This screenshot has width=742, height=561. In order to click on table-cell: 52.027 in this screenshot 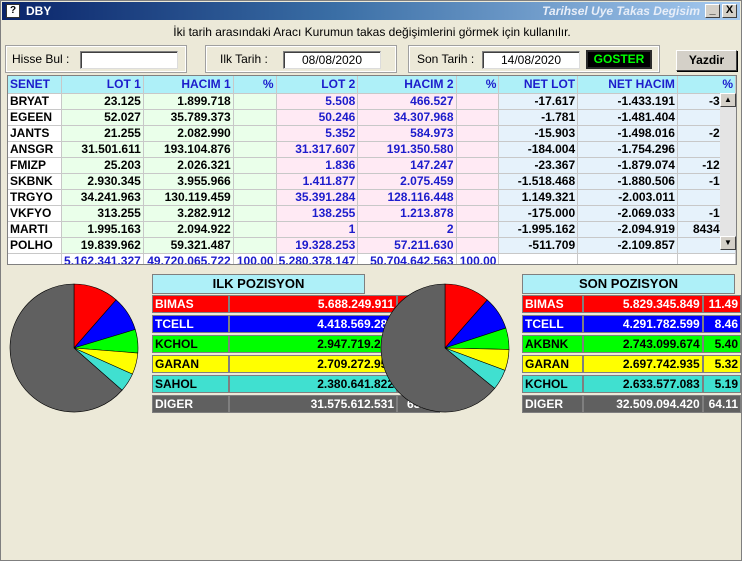, I will do `click(102, 117)`.